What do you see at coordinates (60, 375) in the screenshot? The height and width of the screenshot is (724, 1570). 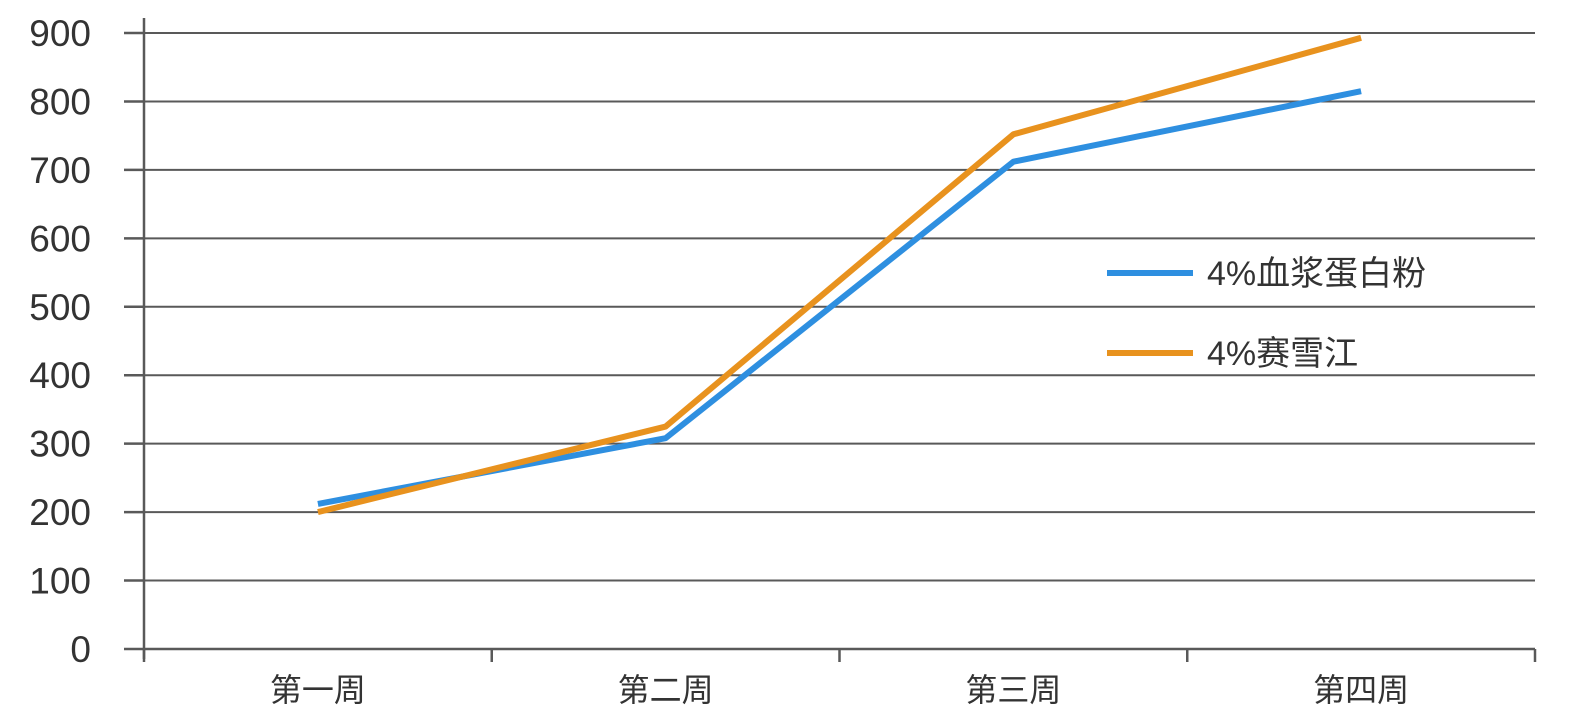 I see `y-tick-label: 400` at bounding box center [60, 375].